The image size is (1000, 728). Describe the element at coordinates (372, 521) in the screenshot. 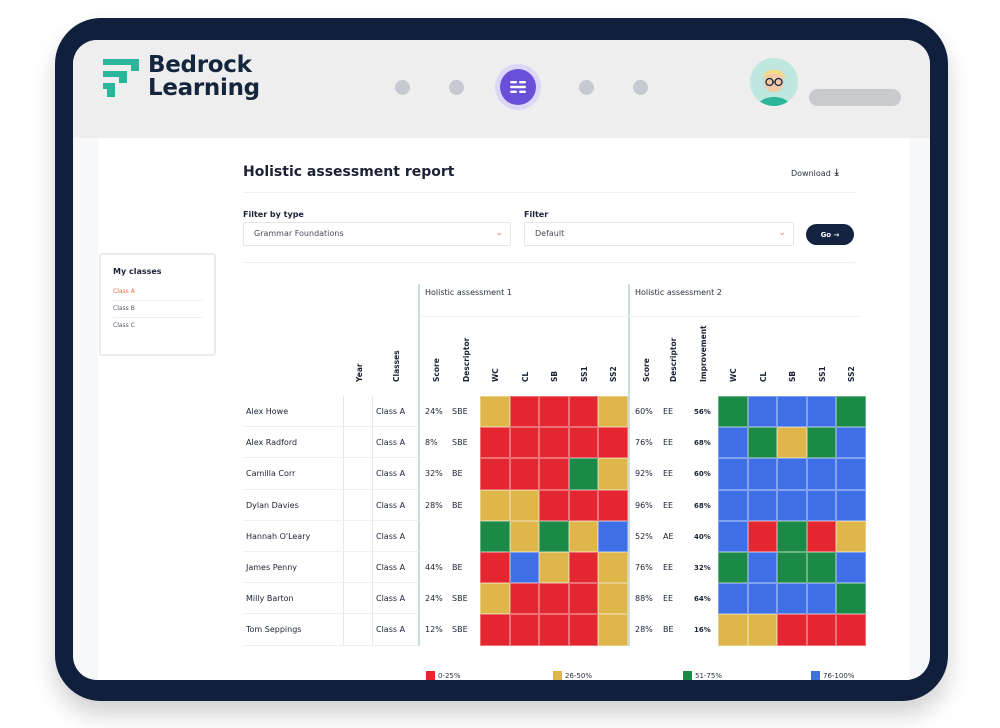

I see `column-divider` at that location.